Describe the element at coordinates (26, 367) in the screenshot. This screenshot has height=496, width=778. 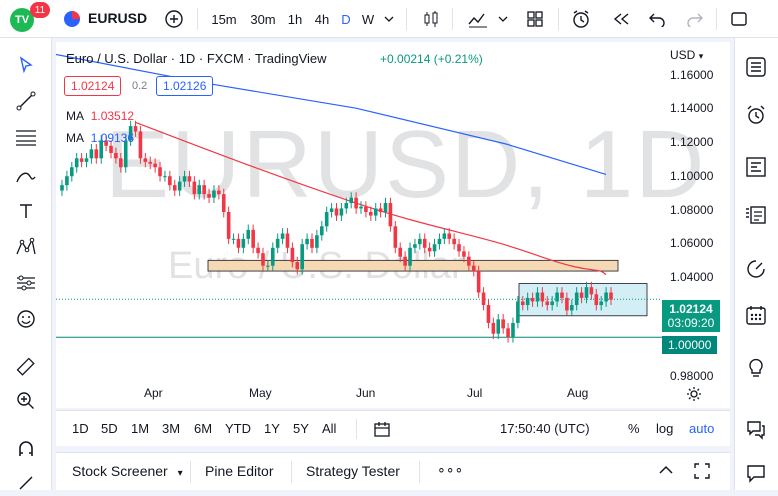
I see `ruler-icon` at that location.